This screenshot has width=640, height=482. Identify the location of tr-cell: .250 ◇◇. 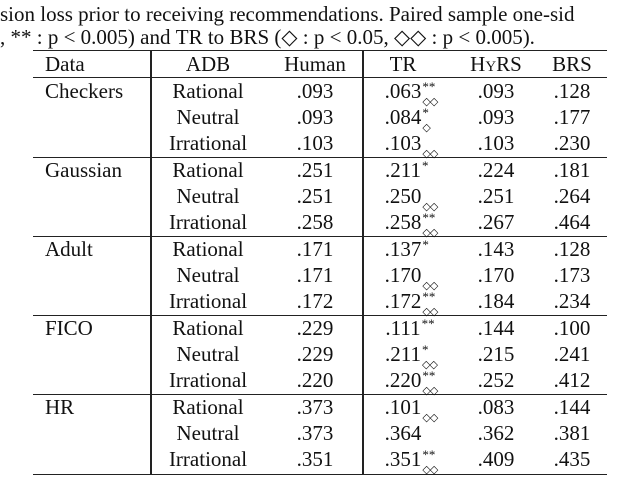
(412, 198).